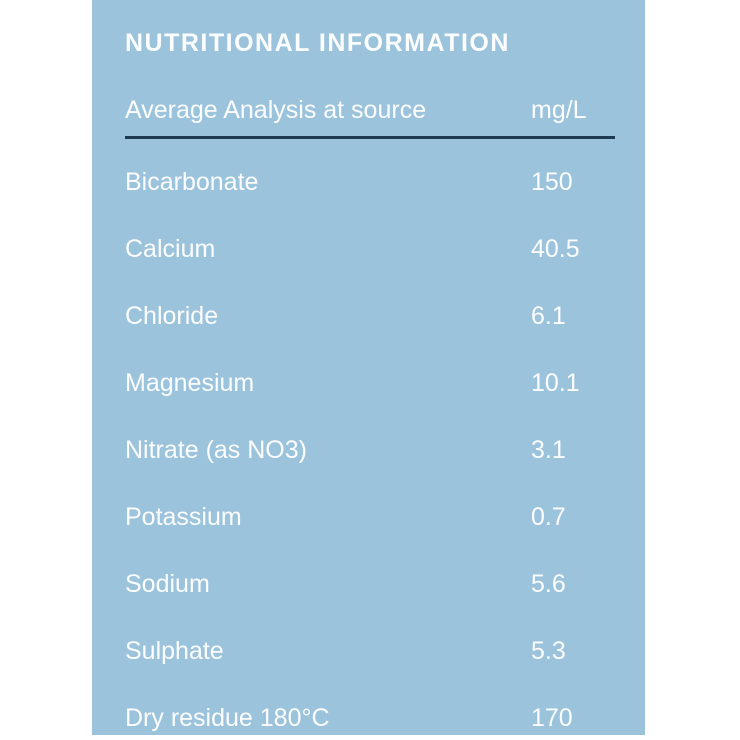 This screenshot has width=740, height=740. Describe the element at coordinates (370, 516) in the screenshot. I see `table-row: Potassium 0.7` at that location.